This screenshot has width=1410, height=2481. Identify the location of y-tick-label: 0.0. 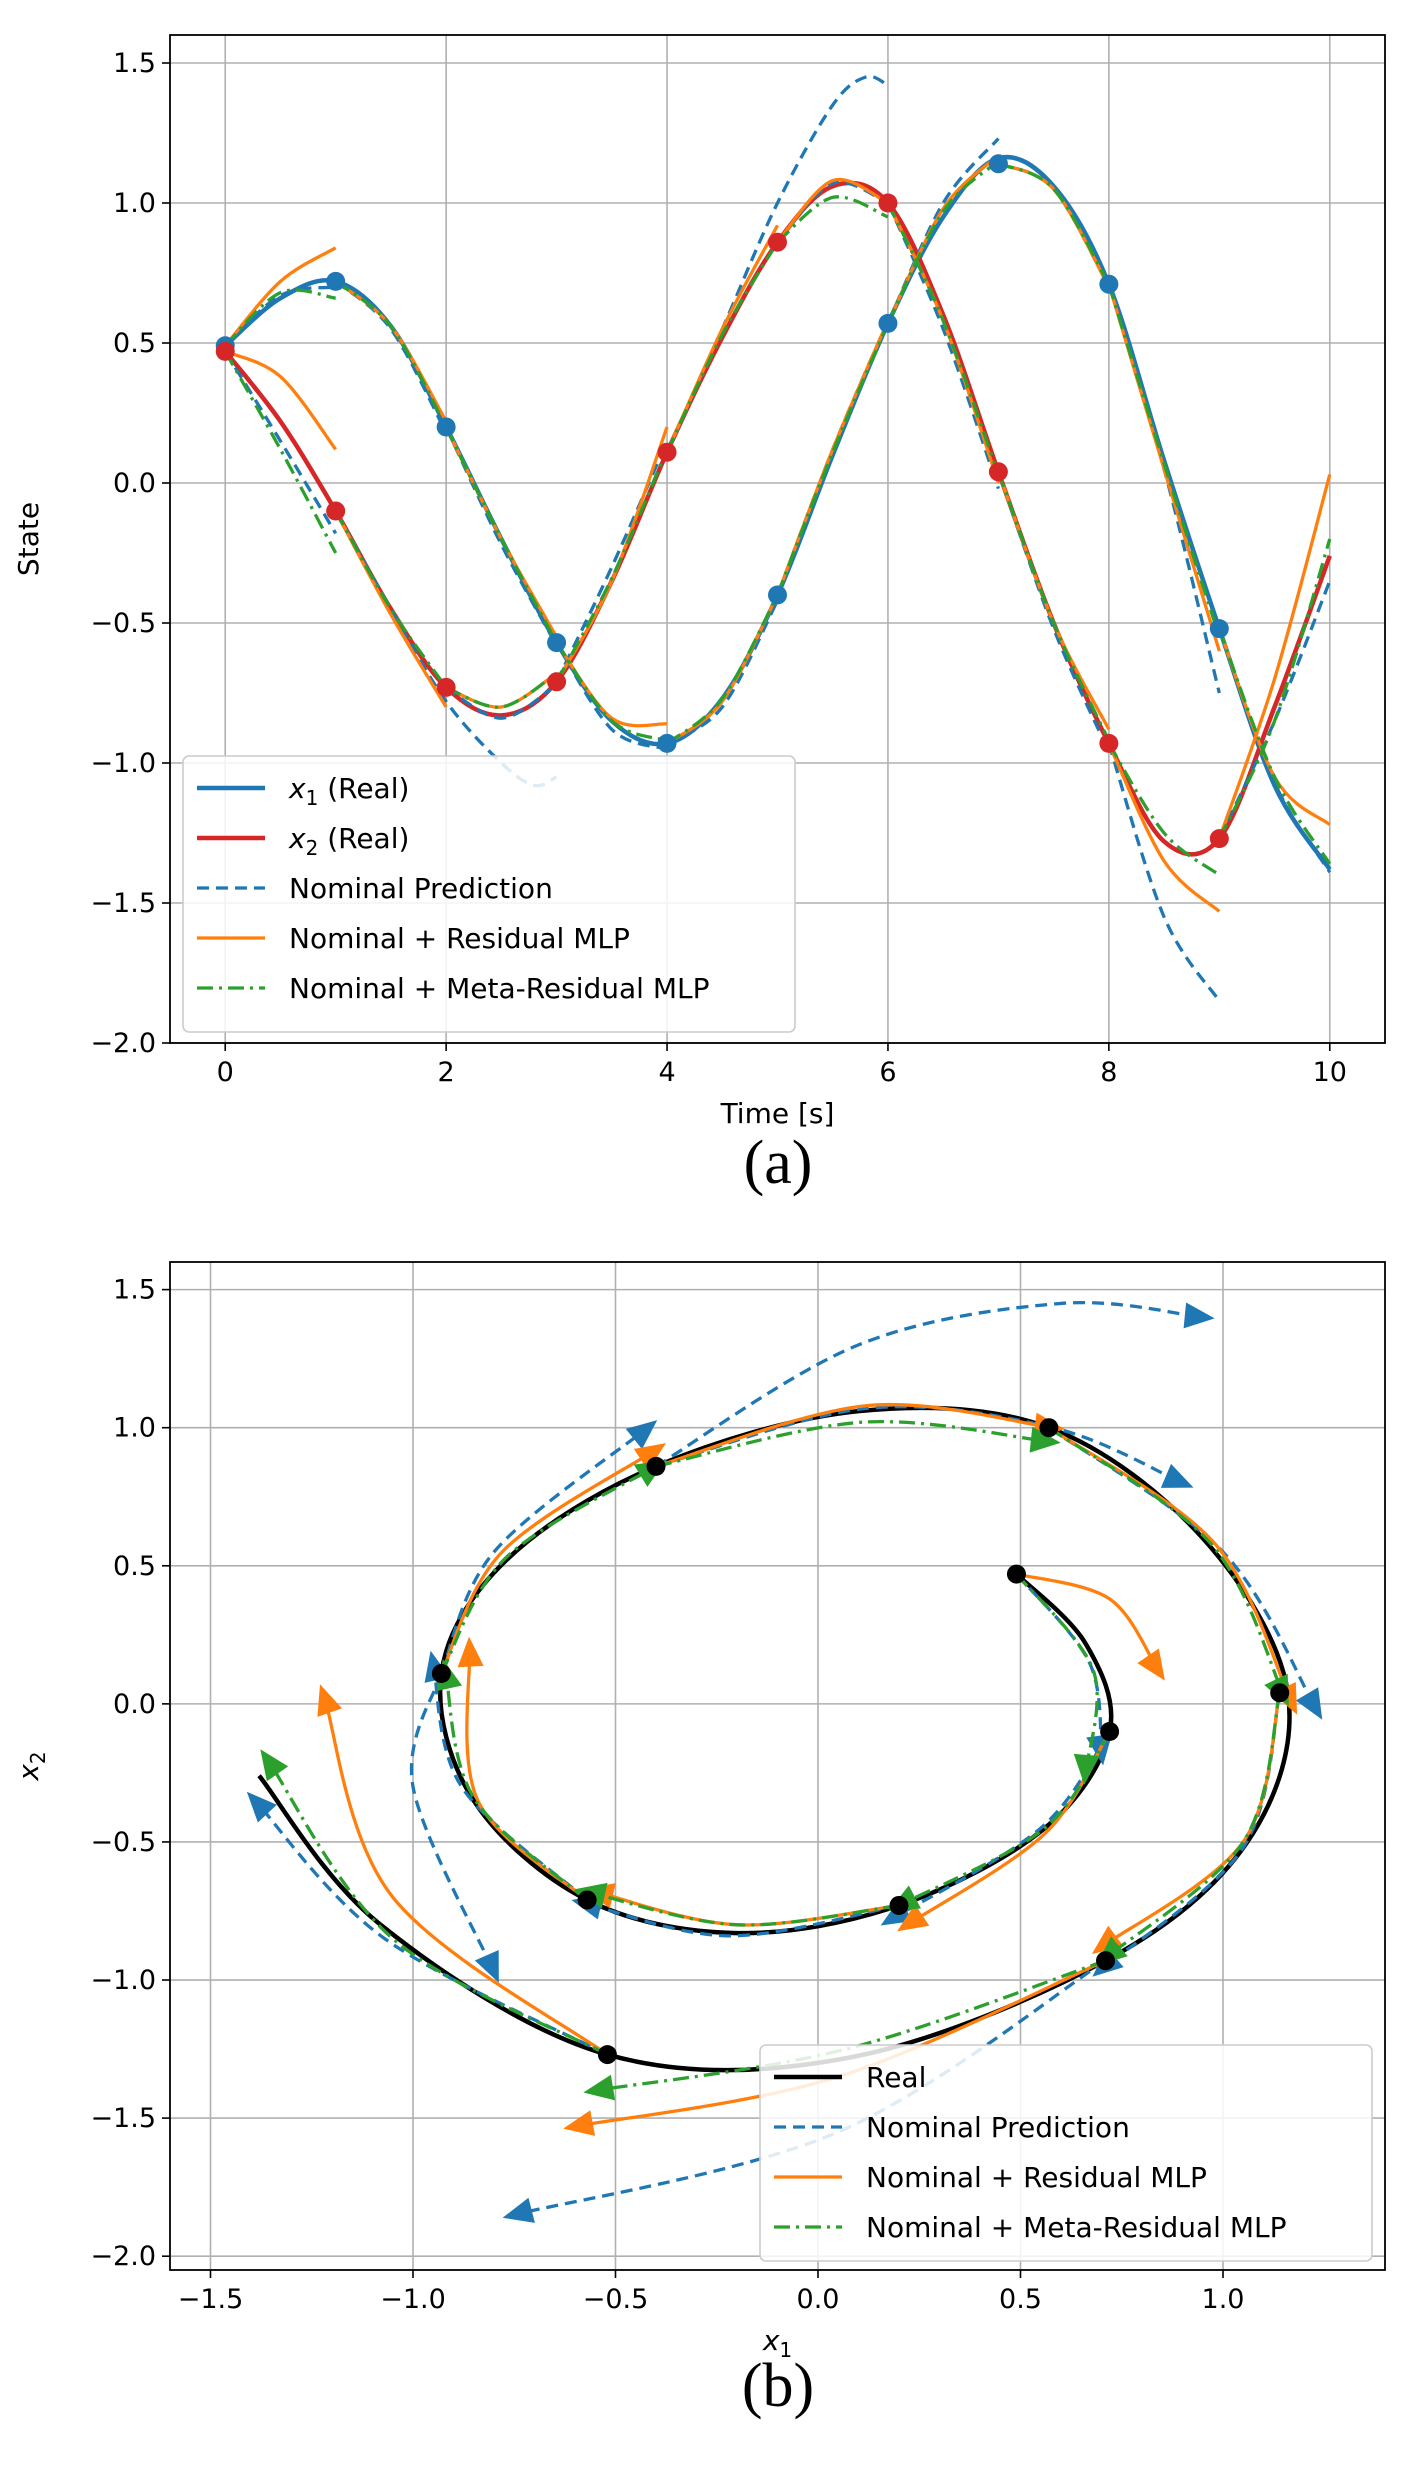
(134, 483).